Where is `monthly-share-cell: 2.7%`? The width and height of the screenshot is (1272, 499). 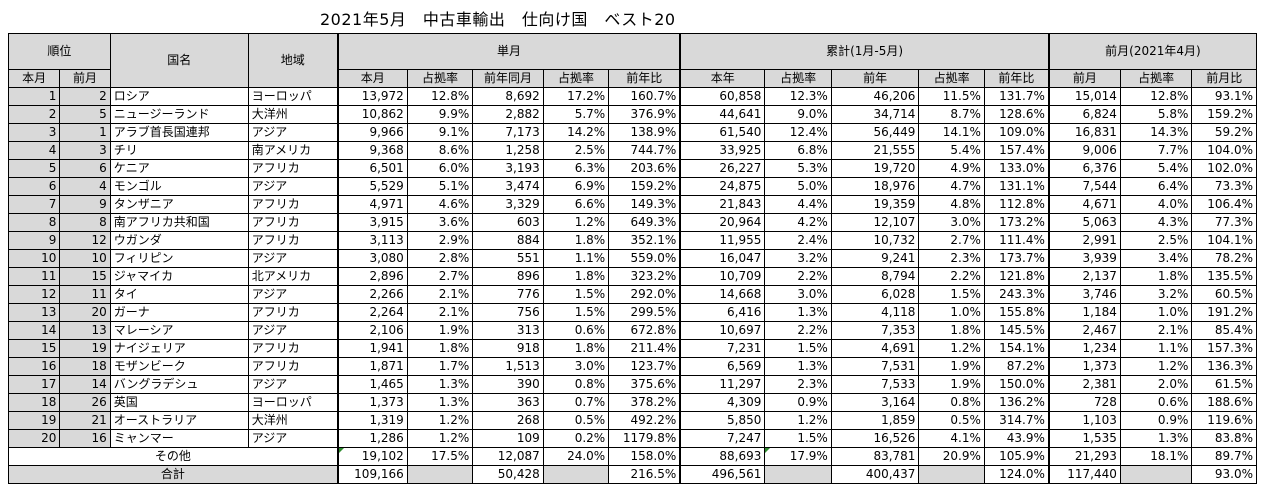 monthly-share-cell: 2.7% is located at coordinates (440, 276).